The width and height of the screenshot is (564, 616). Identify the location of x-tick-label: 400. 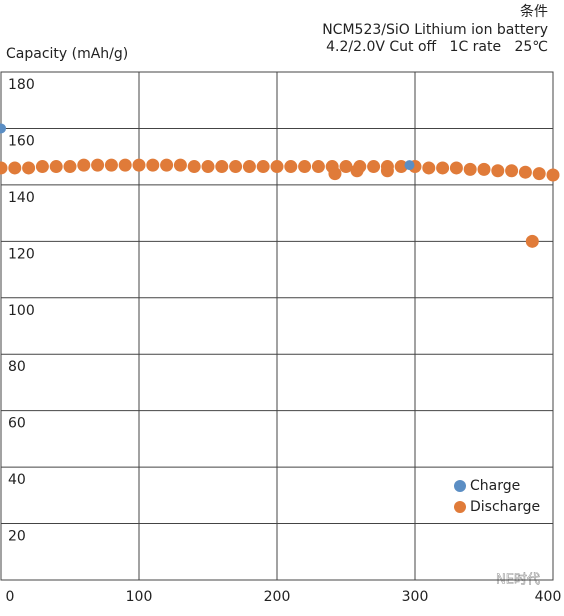
(548, 597).